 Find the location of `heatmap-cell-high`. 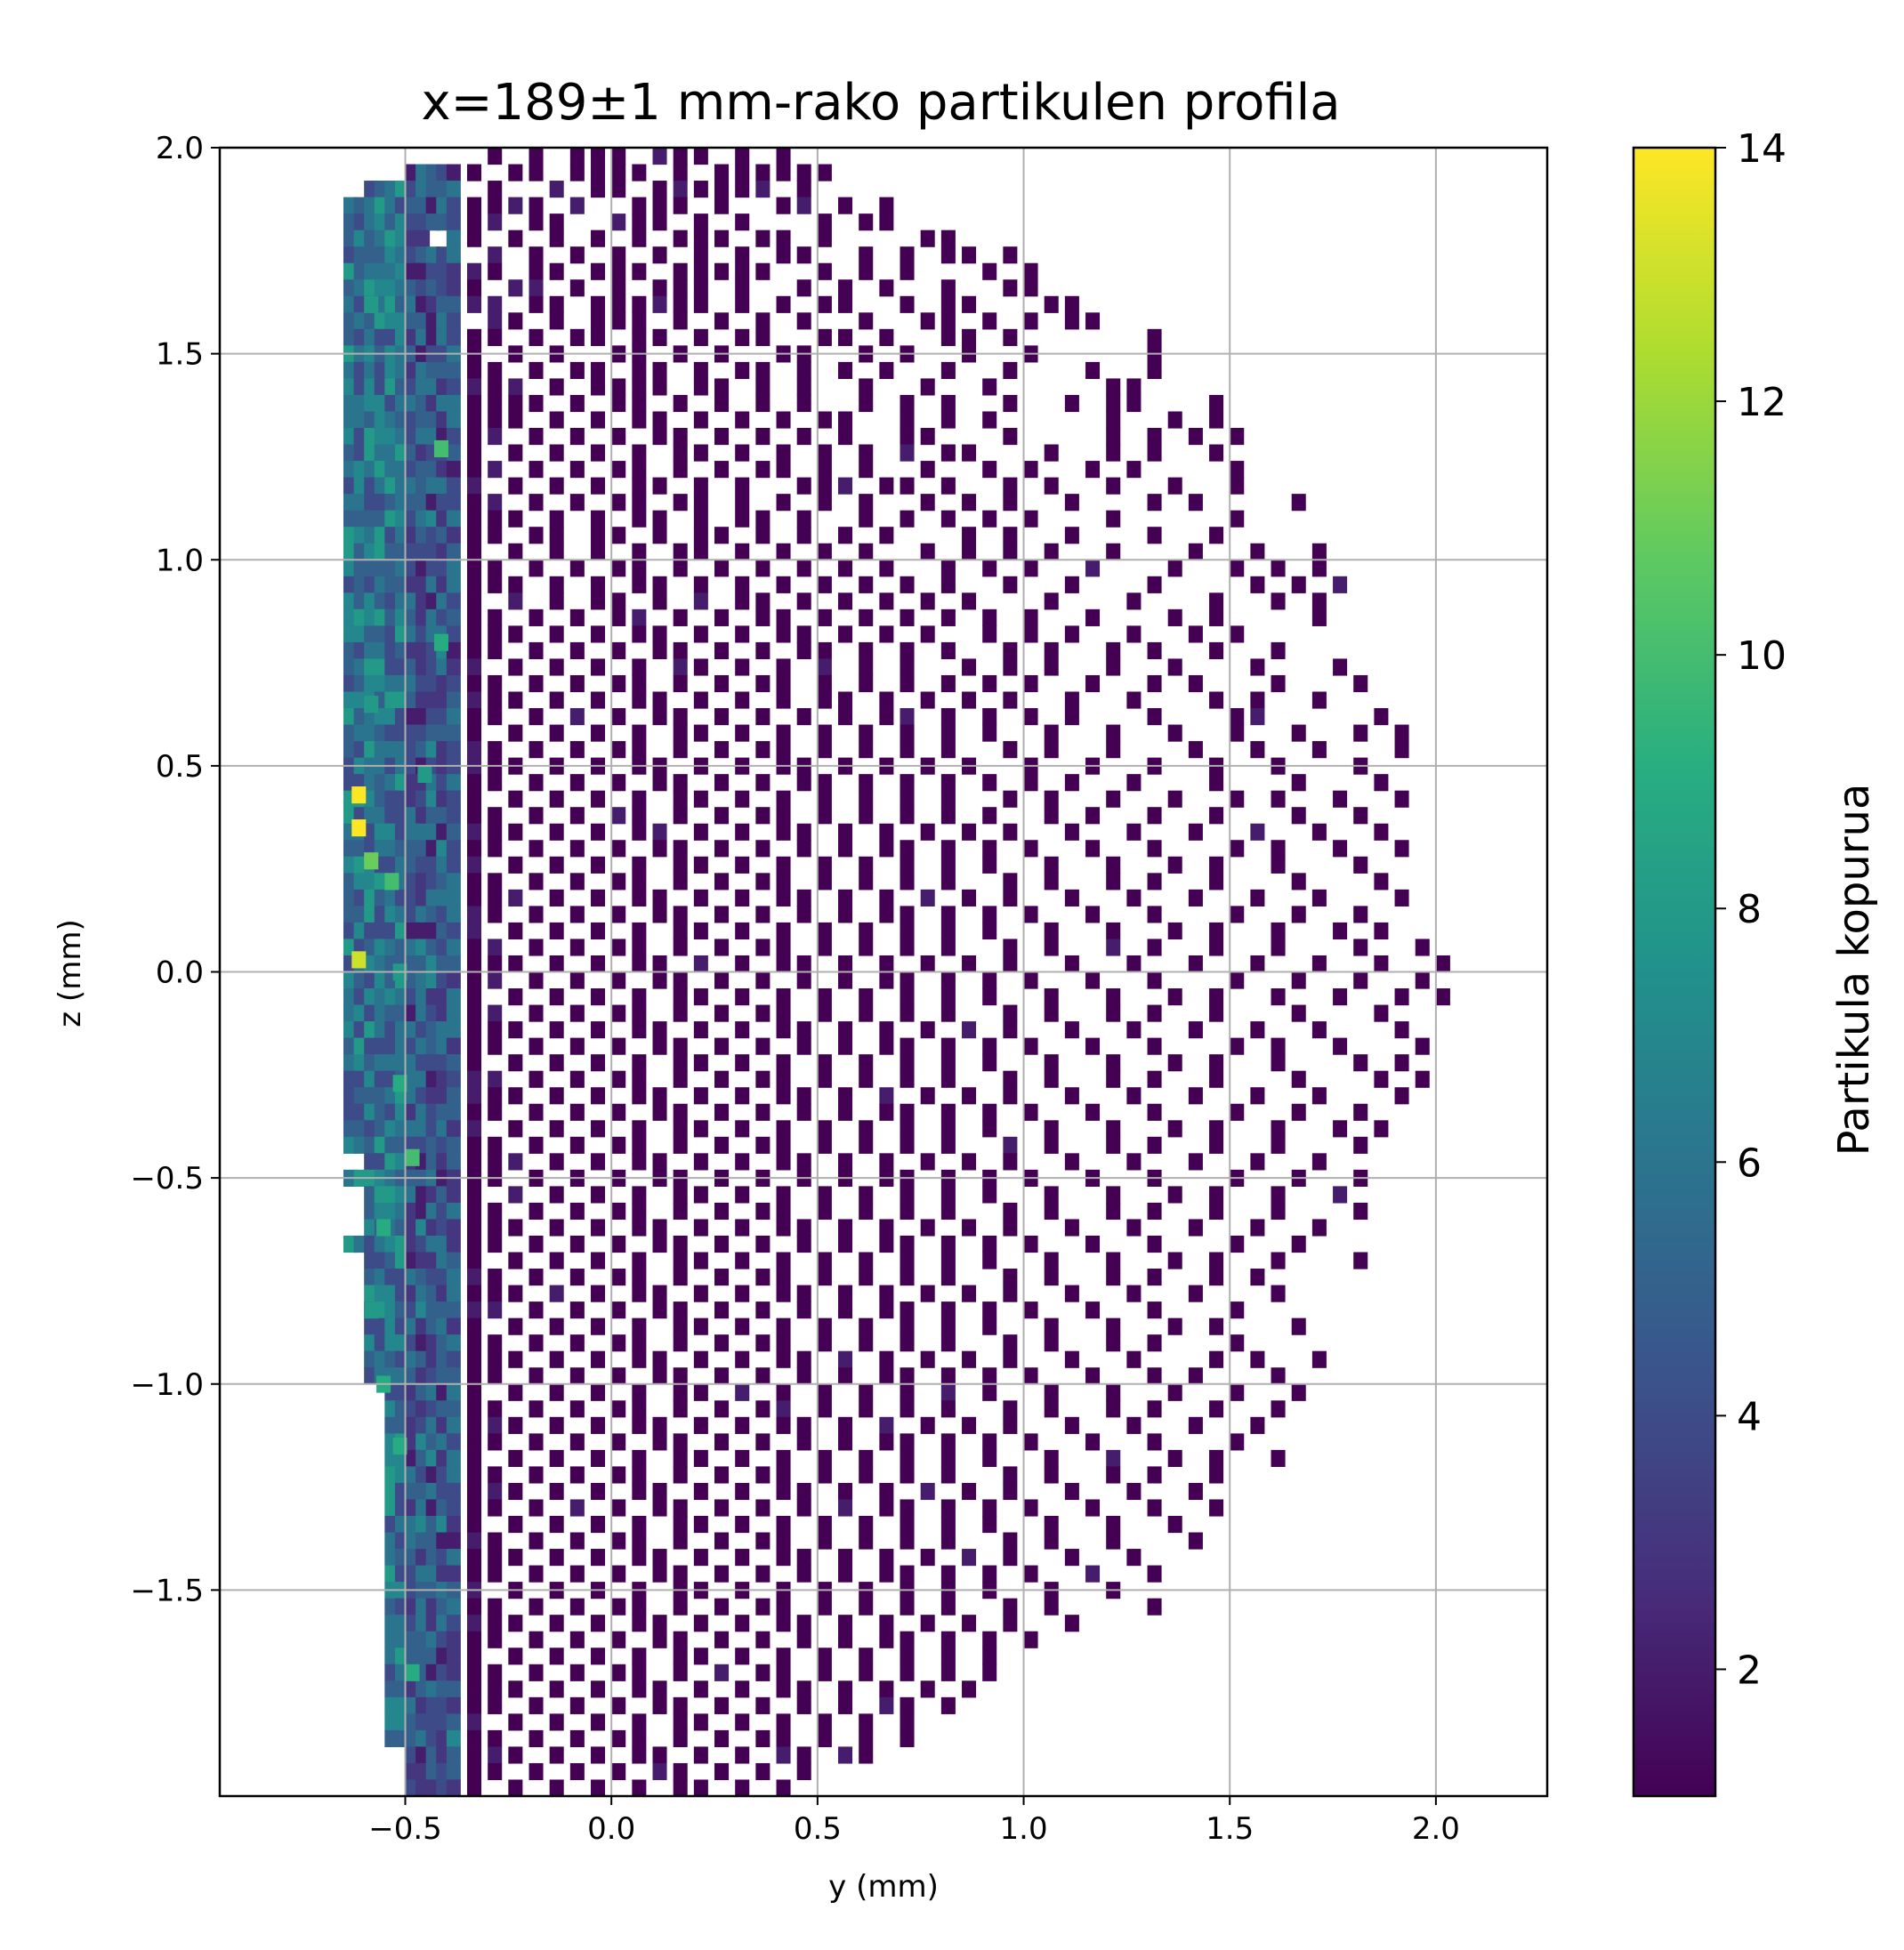

heatmap-cell-high is located at coordinates (399, 1446).